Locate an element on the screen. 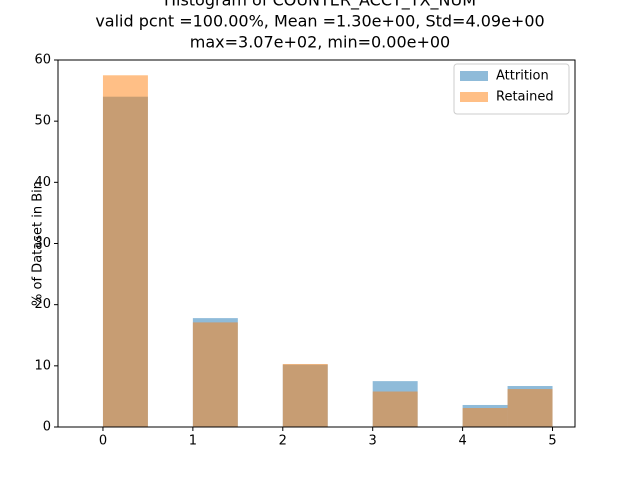  y-tick-label: 50 is located at coordinates (42, 121).